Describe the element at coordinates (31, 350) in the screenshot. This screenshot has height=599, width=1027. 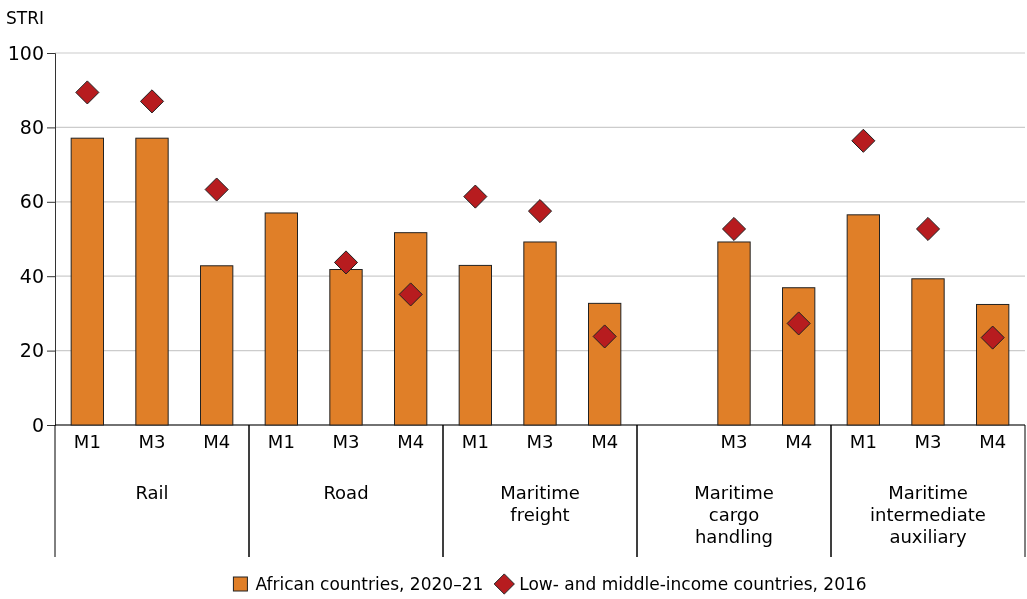
I see `y-tick-label: 20` at that location.